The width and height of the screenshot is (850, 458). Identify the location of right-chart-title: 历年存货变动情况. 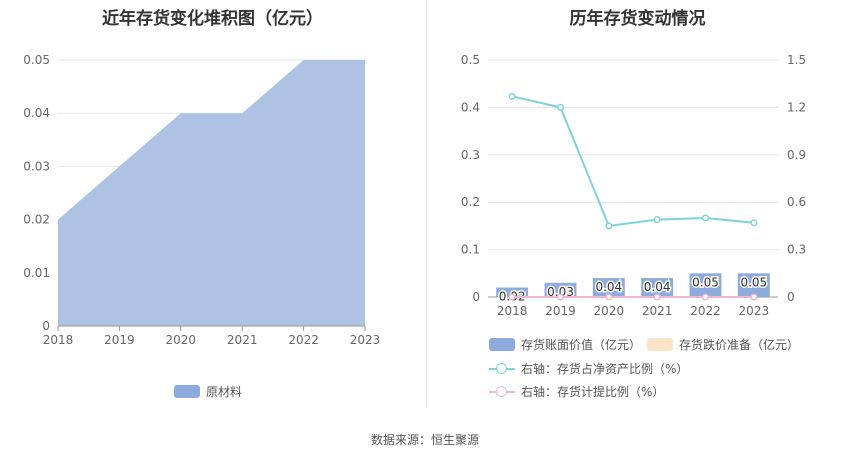
(637, 19).